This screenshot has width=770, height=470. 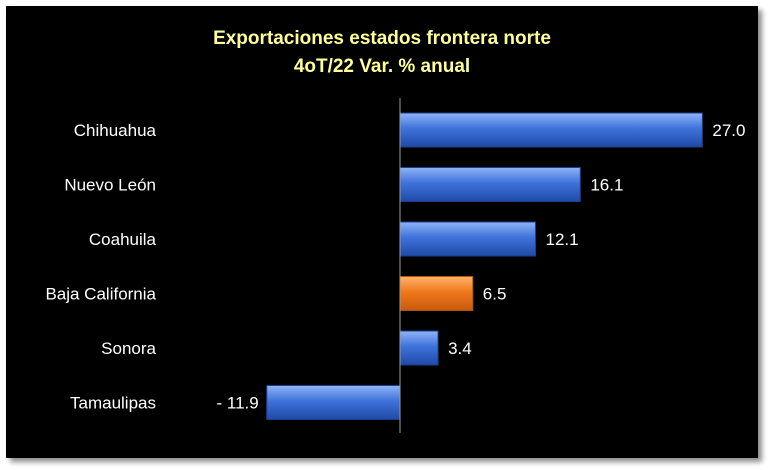 I want to click on bar-tamaulipas, so click(x=333, y=402).